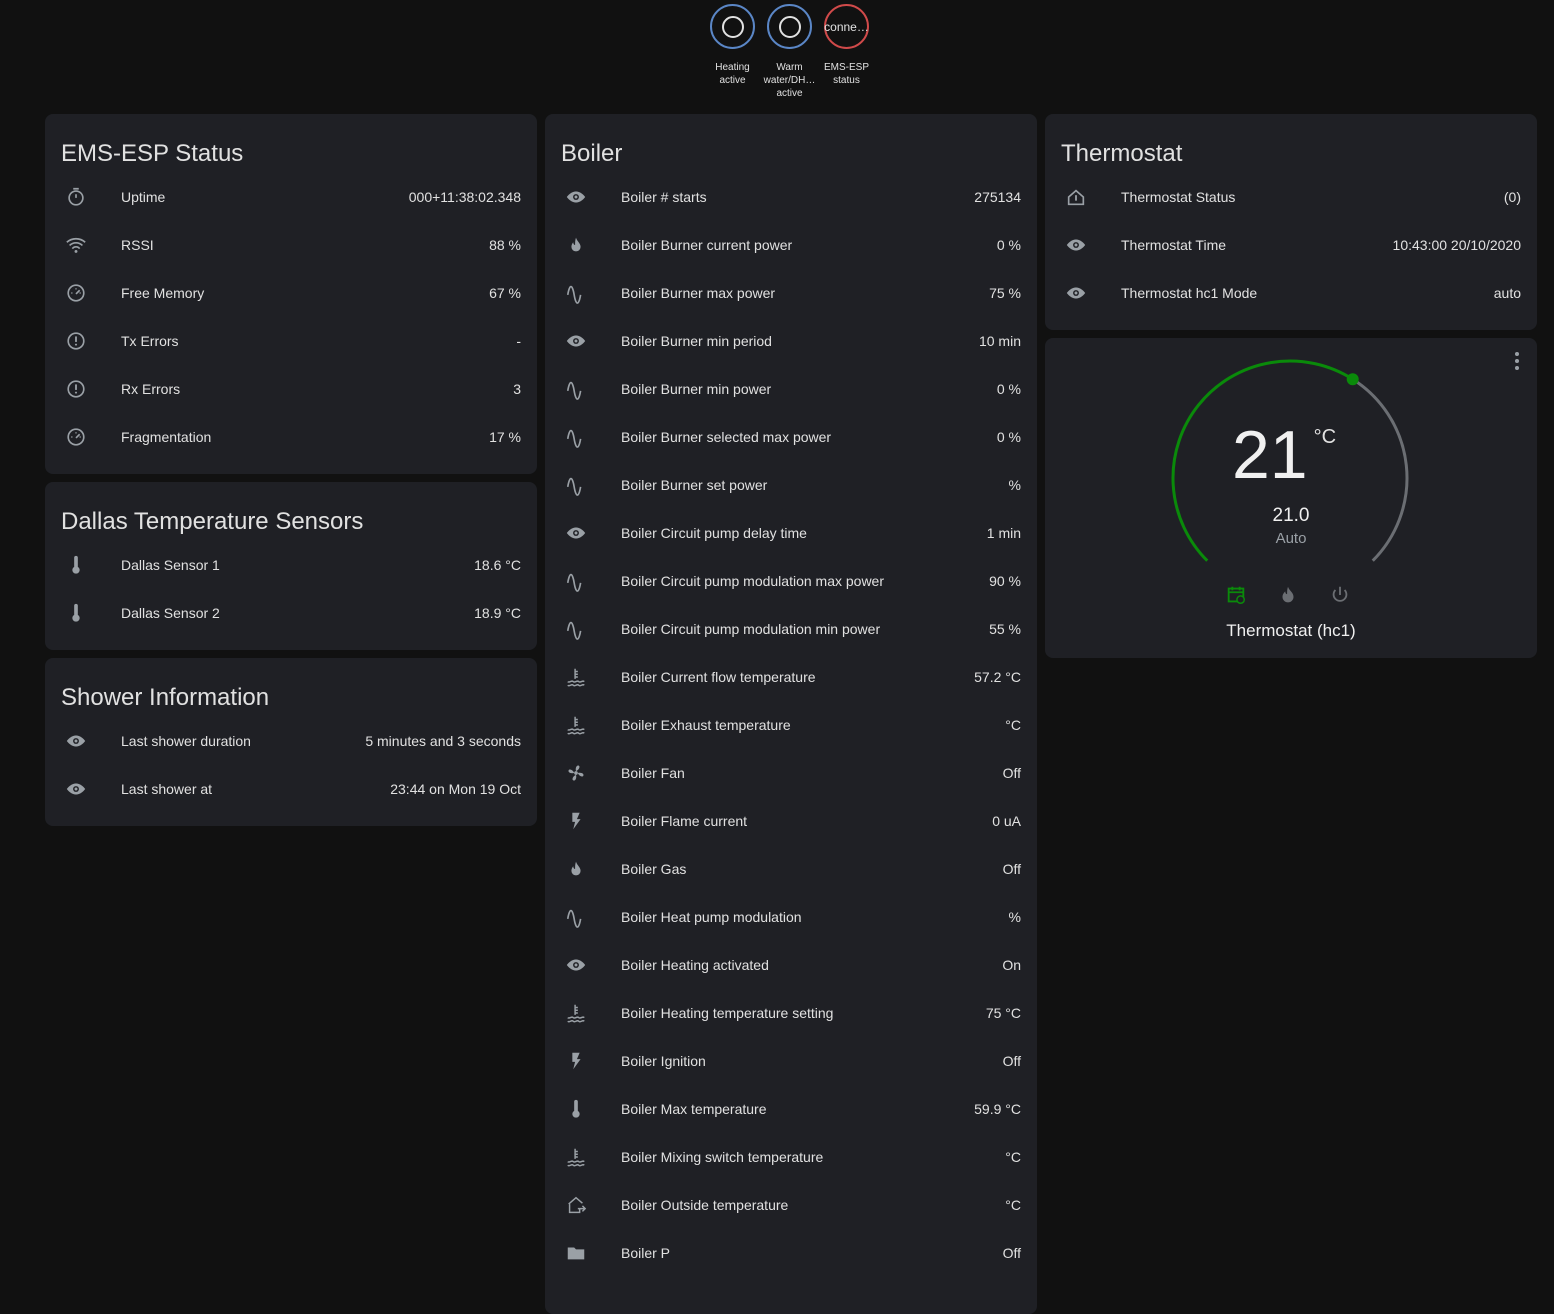 Image resolution: width=1554 pixels, height=1314 pixels. Describe the element at coordinates (291, 789) in the screenshot. I see `entity-row: Last shower at 23:44 on Mon 19 Oct` at that location.